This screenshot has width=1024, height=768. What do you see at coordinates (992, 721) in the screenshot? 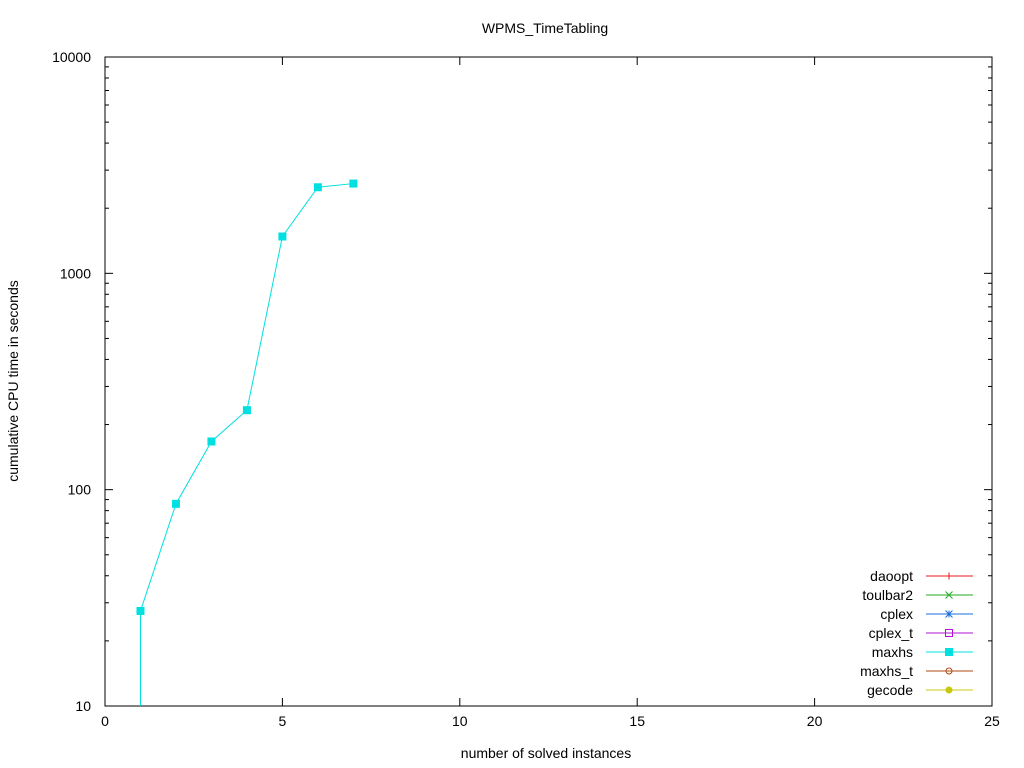
I see `x-tick-label: 25` at bounding box center [992, 721].